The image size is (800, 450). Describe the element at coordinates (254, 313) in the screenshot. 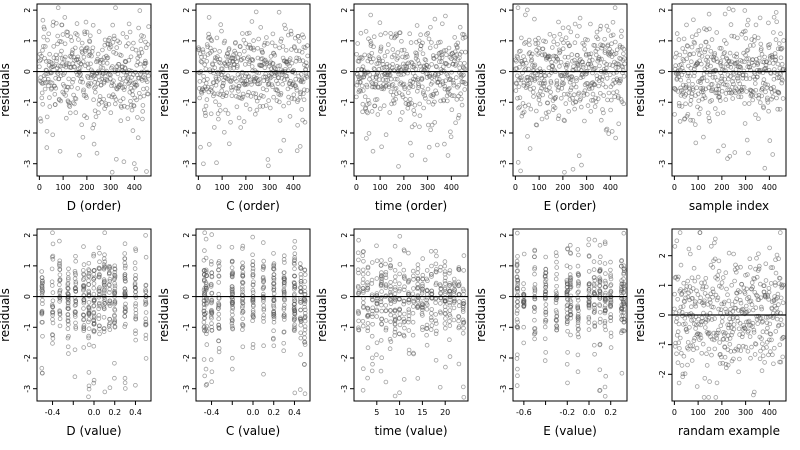

I see `points` at that location.